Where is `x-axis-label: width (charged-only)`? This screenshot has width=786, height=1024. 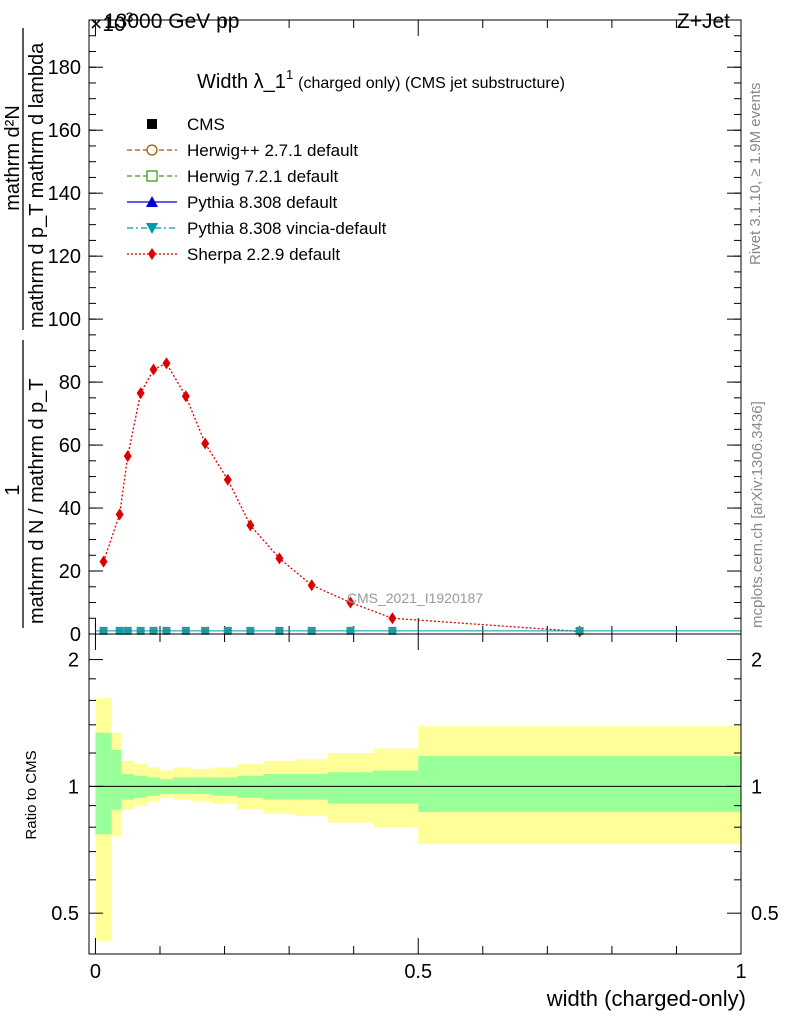 x-axis-label: width (charged-only) is located at coordinates (646, 998).